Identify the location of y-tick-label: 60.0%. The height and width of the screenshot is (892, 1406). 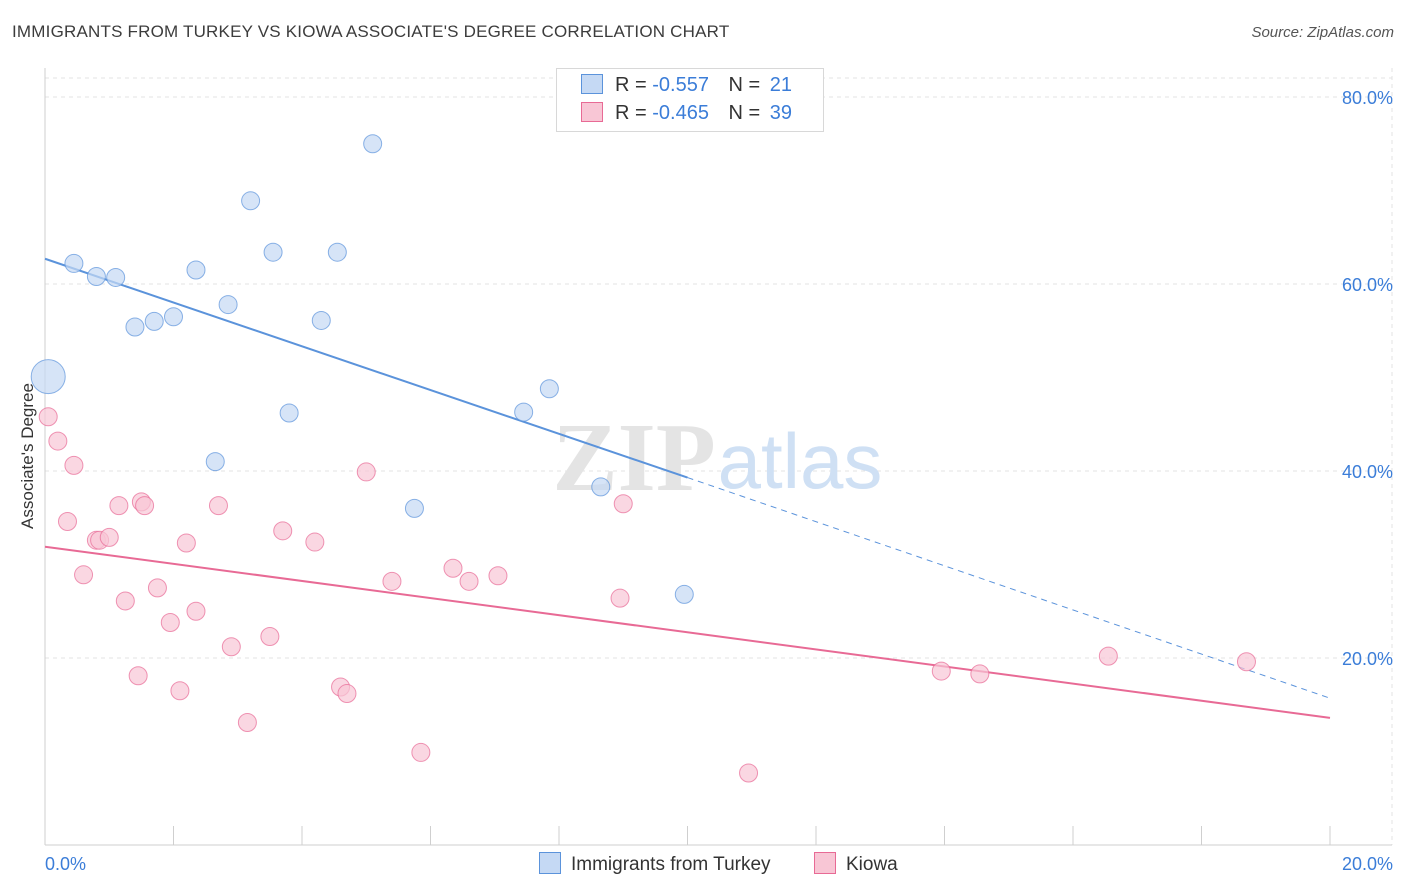
(1367, 285).